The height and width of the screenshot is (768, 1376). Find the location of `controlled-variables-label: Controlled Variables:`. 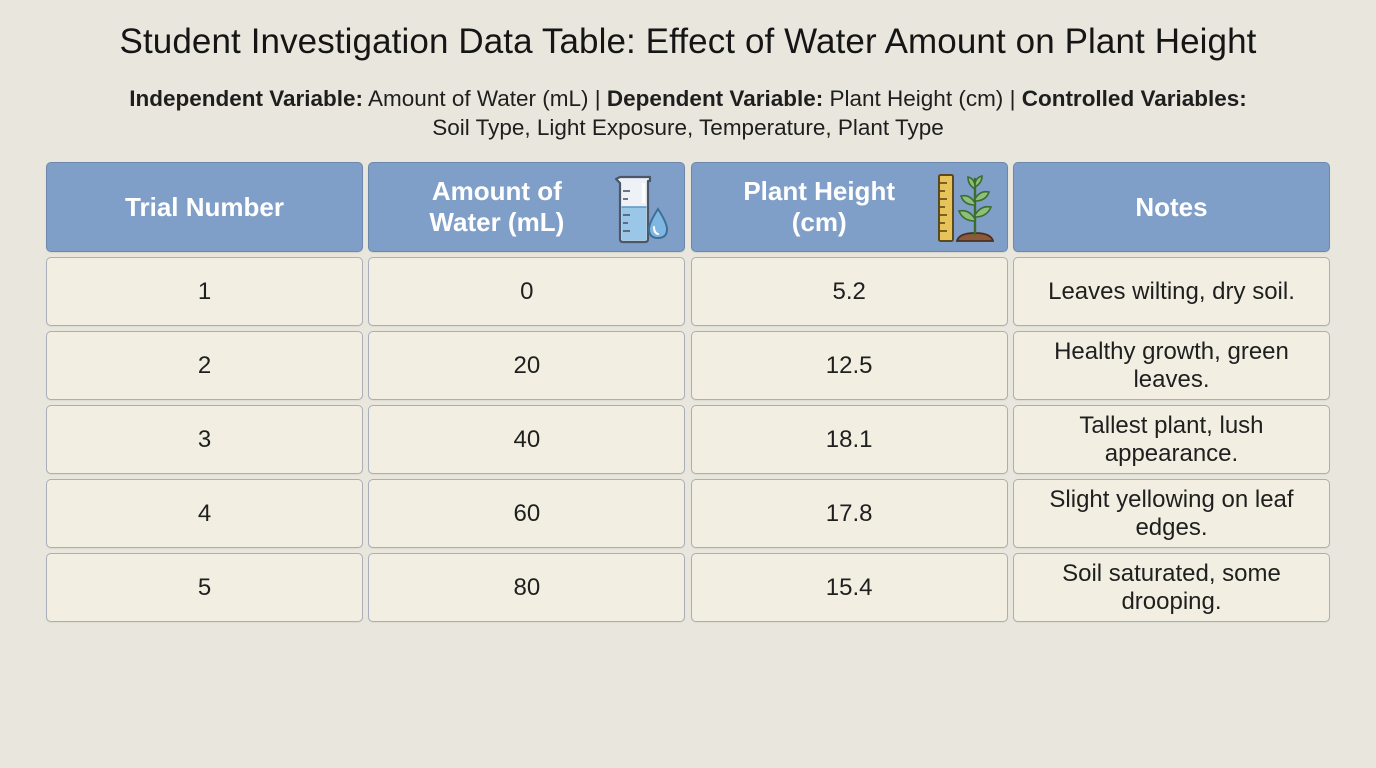

controlled-variables-label: Controlled Variables: is located at coordinates (1134, 98).